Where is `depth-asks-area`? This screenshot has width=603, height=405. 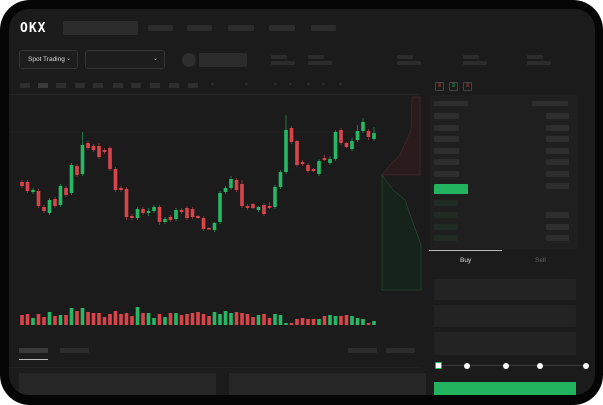
depth-asks-area is located at coordinates (401, 136).